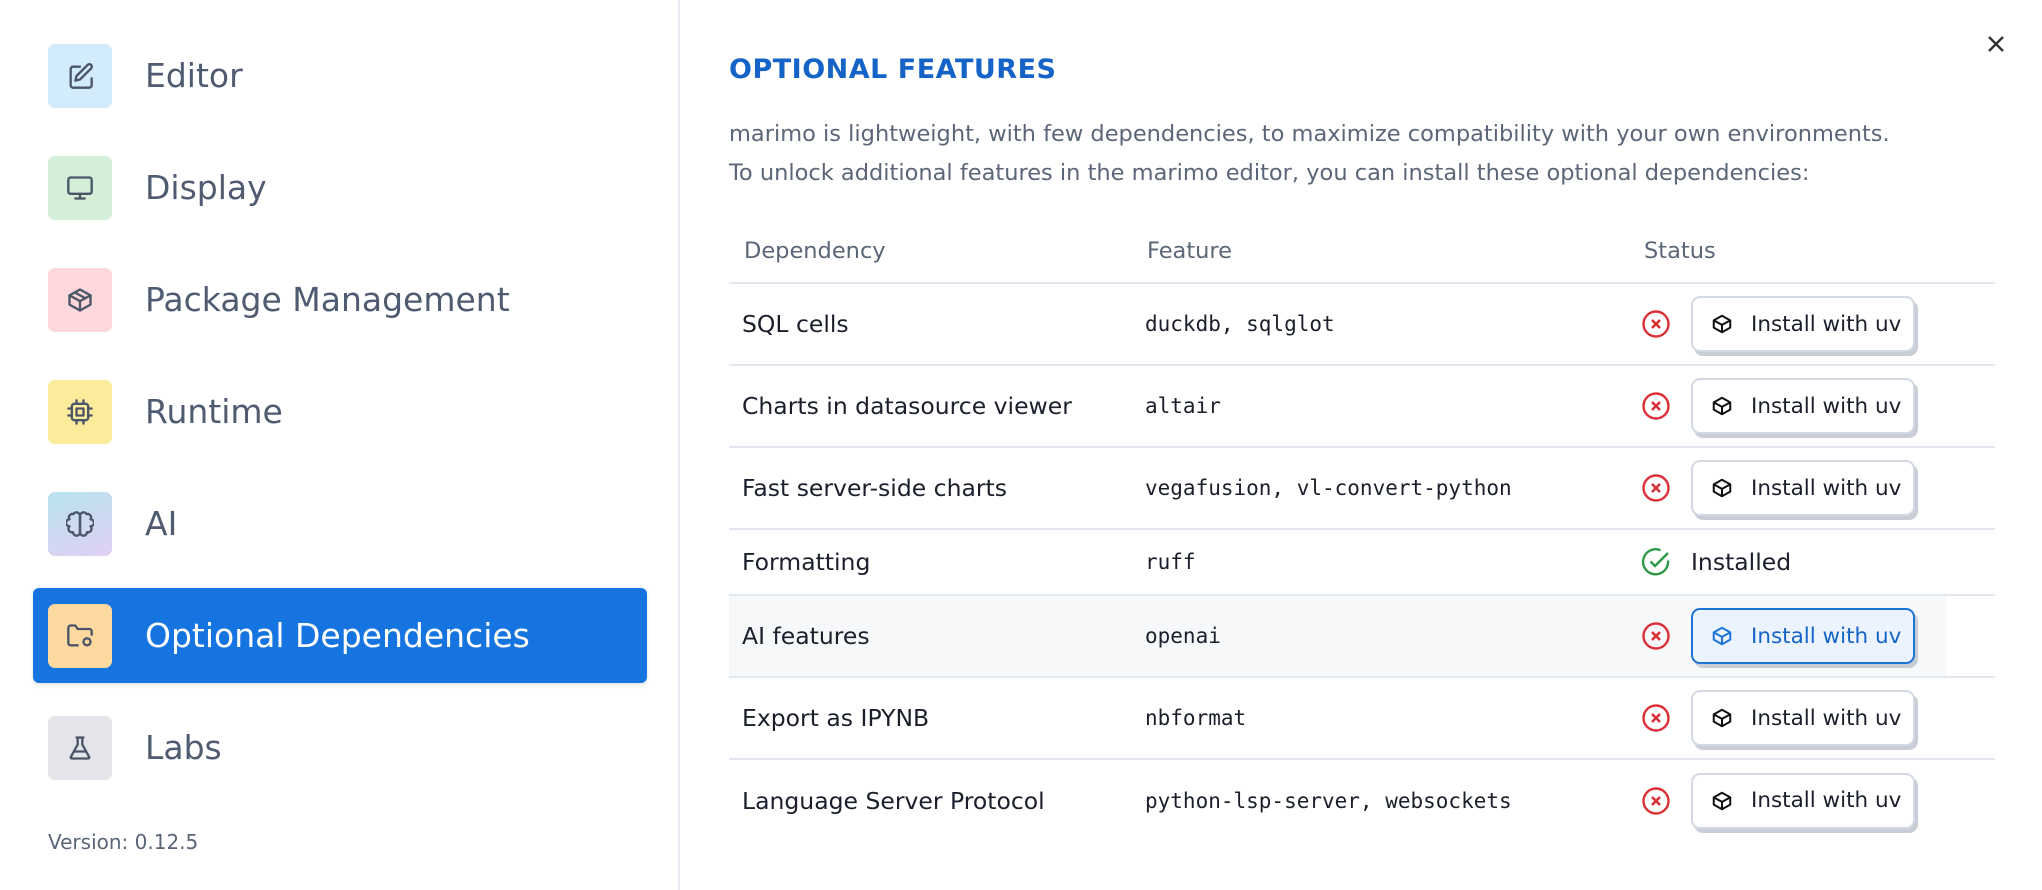 The height and width of the screenshot is (890, 2042). Describe the element at coordinates (340, 747) in the screenshot. I see `sidebar-item-labs: Labs` at that location.